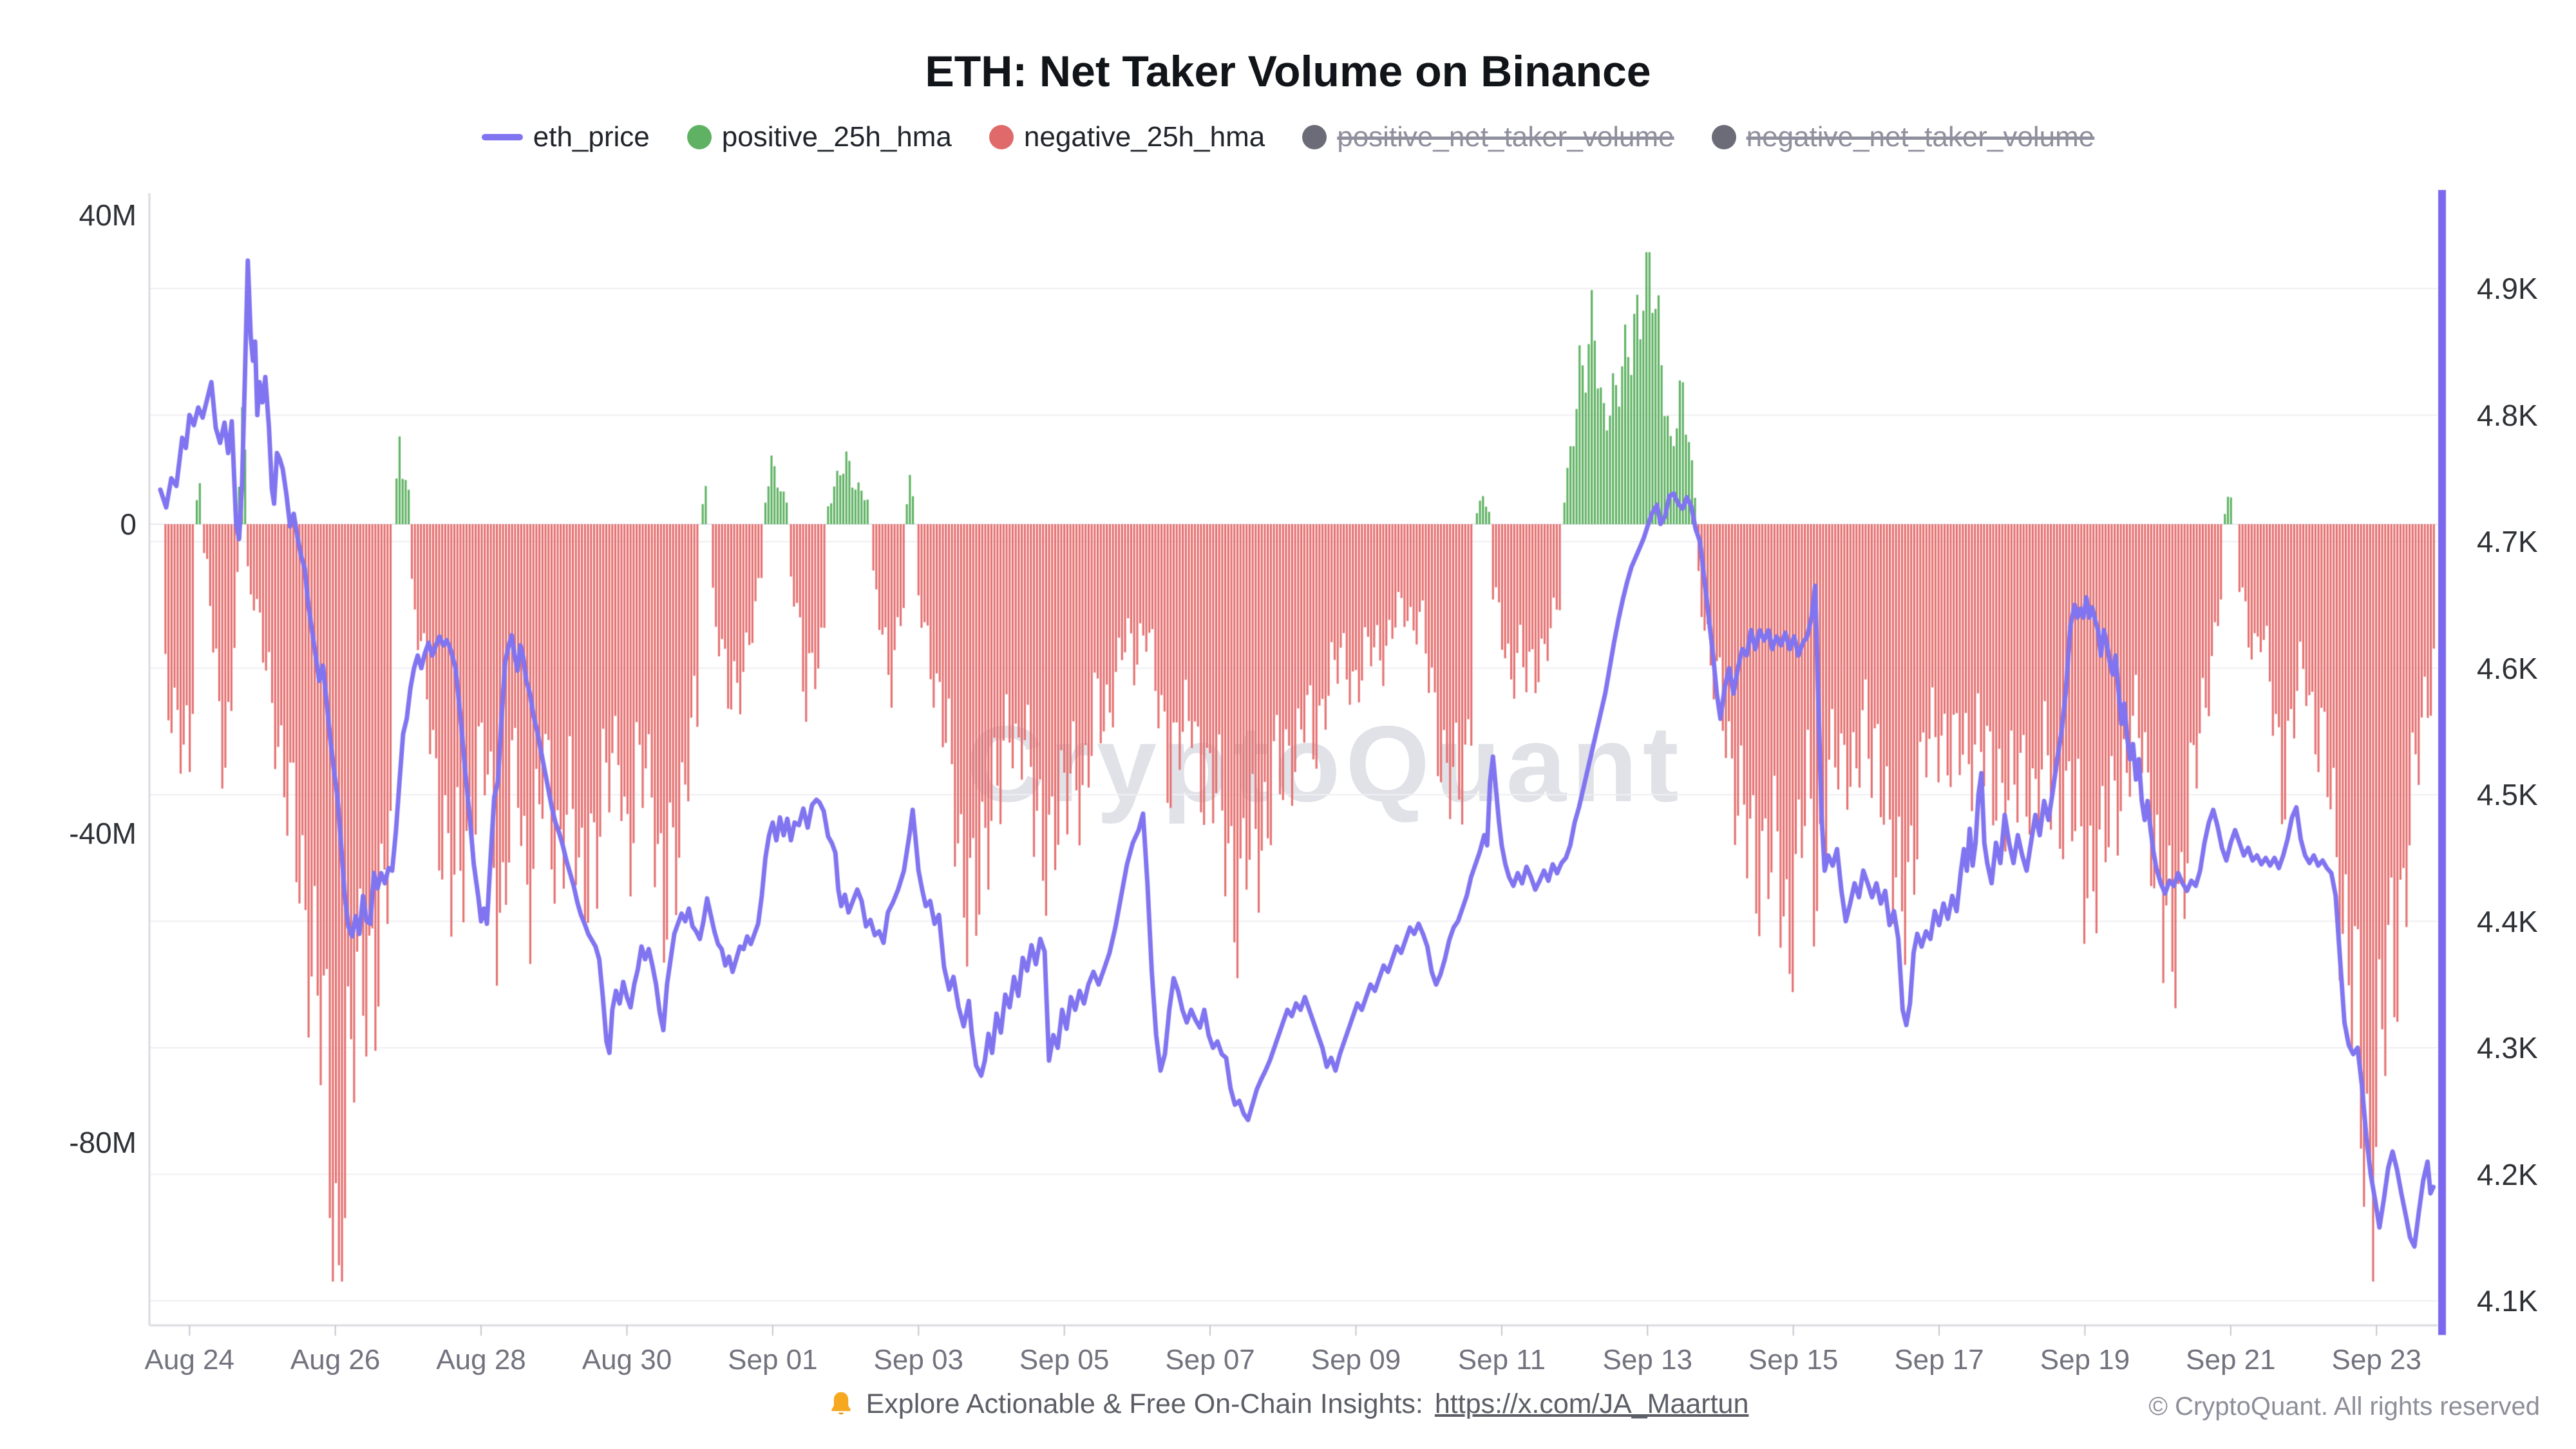  I want to click on bell-icon, so click(841, 1403).